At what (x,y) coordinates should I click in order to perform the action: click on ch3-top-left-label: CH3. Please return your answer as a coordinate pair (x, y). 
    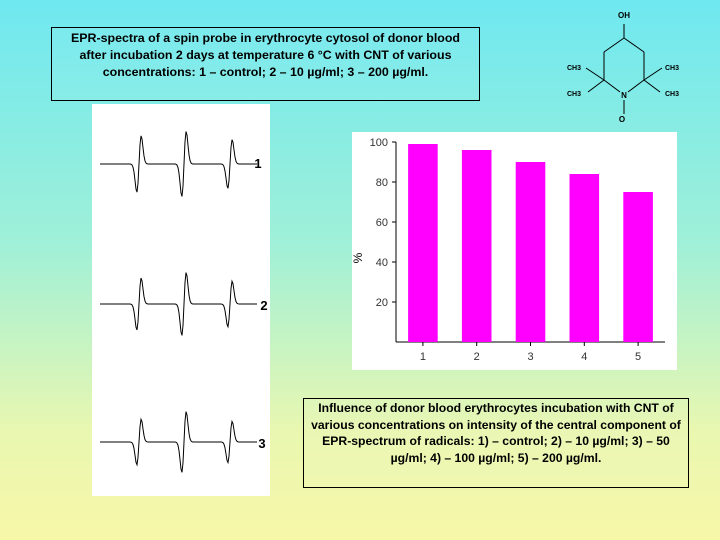
    Looking at the image, I should click on (574, 68).